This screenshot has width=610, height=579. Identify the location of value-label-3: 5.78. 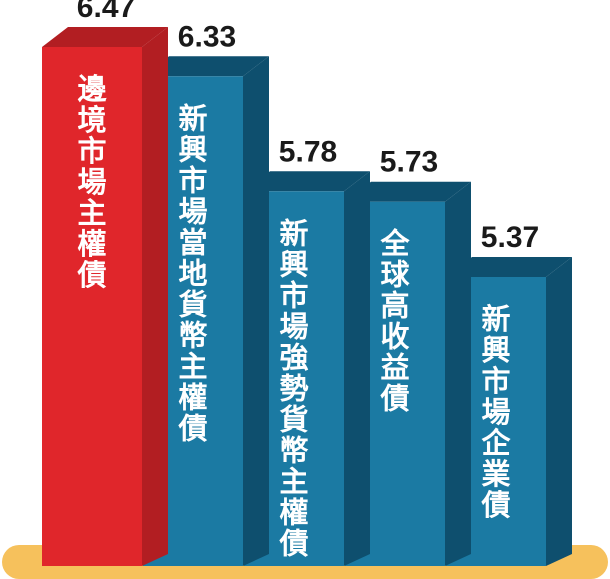
(308, 151).